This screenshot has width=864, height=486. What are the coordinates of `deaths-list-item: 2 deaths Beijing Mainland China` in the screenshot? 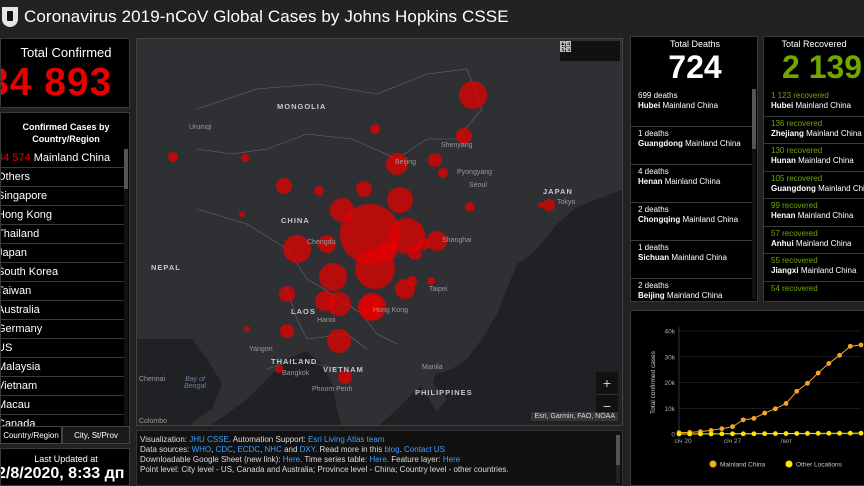 It's located at (692, 290).